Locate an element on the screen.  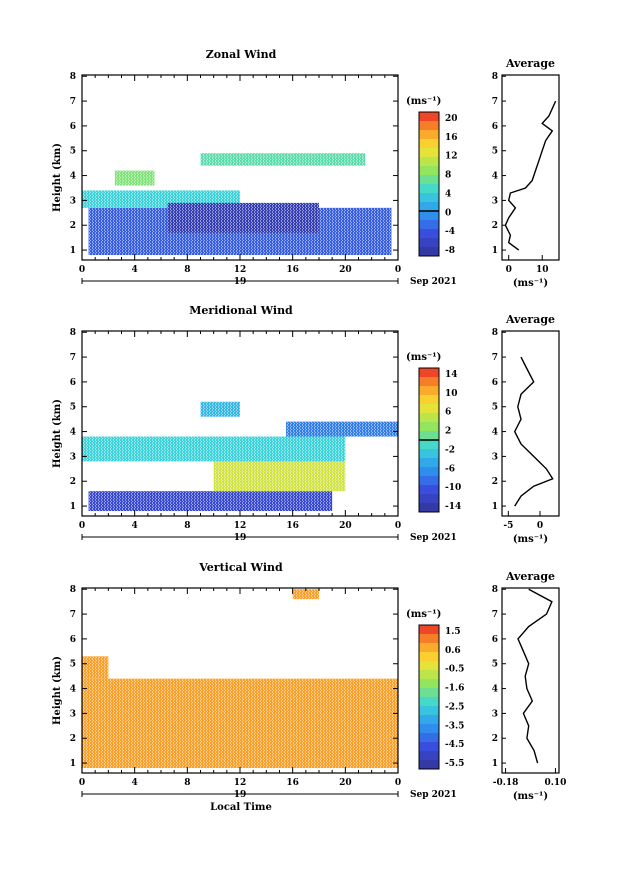
colorbar-tick-label: -6 is located at coordinates (450, 469).